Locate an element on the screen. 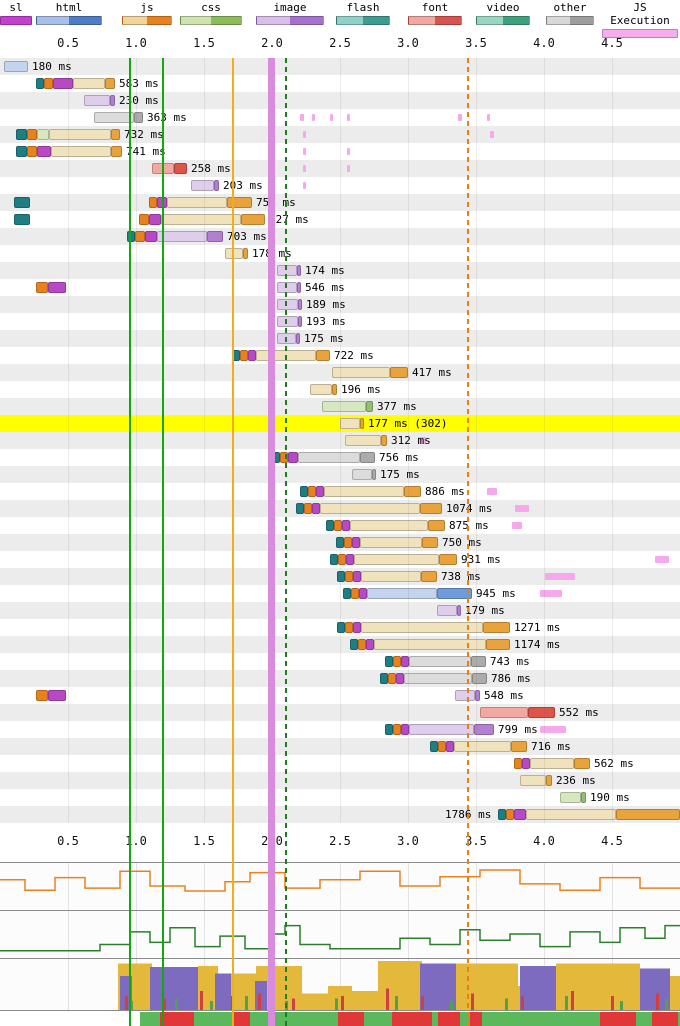 The height and width of the screenshot is (1026, 680). request-row: 236 ms is located at coordinates (340, 780).